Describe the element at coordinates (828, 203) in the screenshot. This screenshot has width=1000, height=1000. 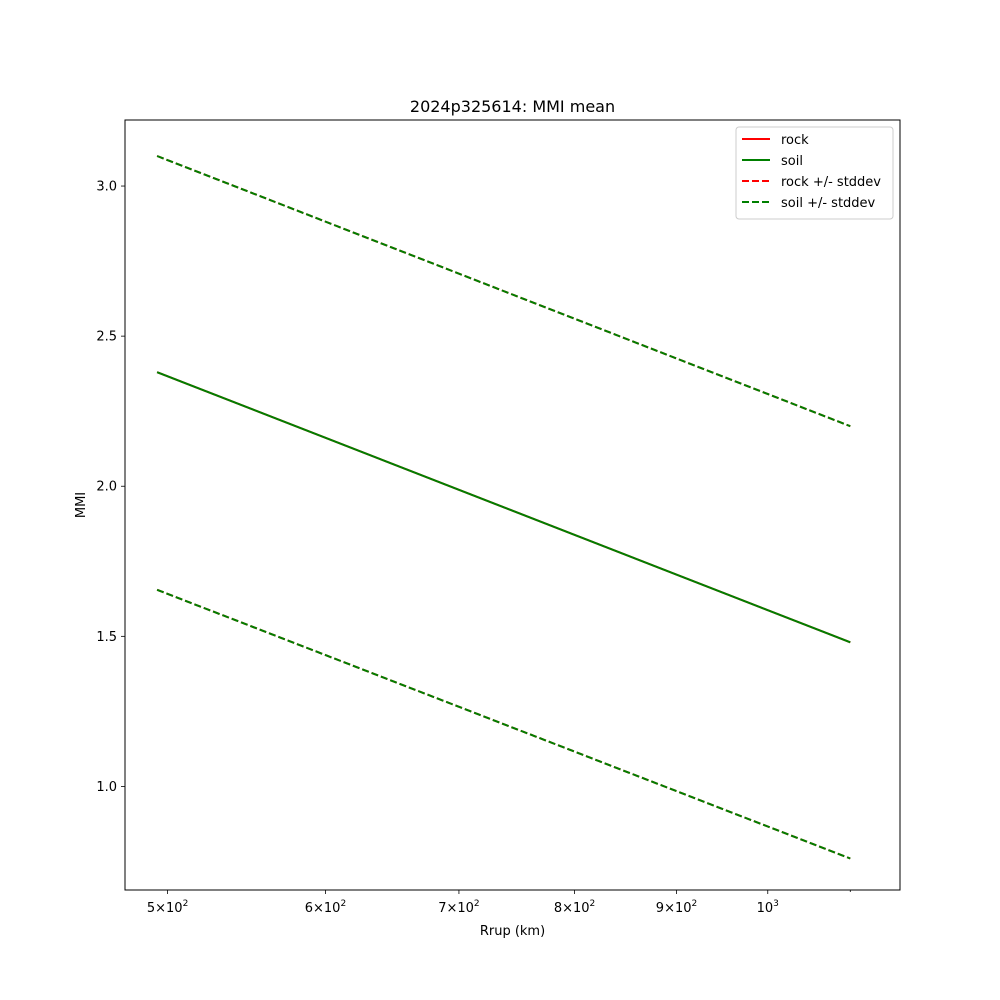
I see `legend-label: soil +/- stddev` at that location.